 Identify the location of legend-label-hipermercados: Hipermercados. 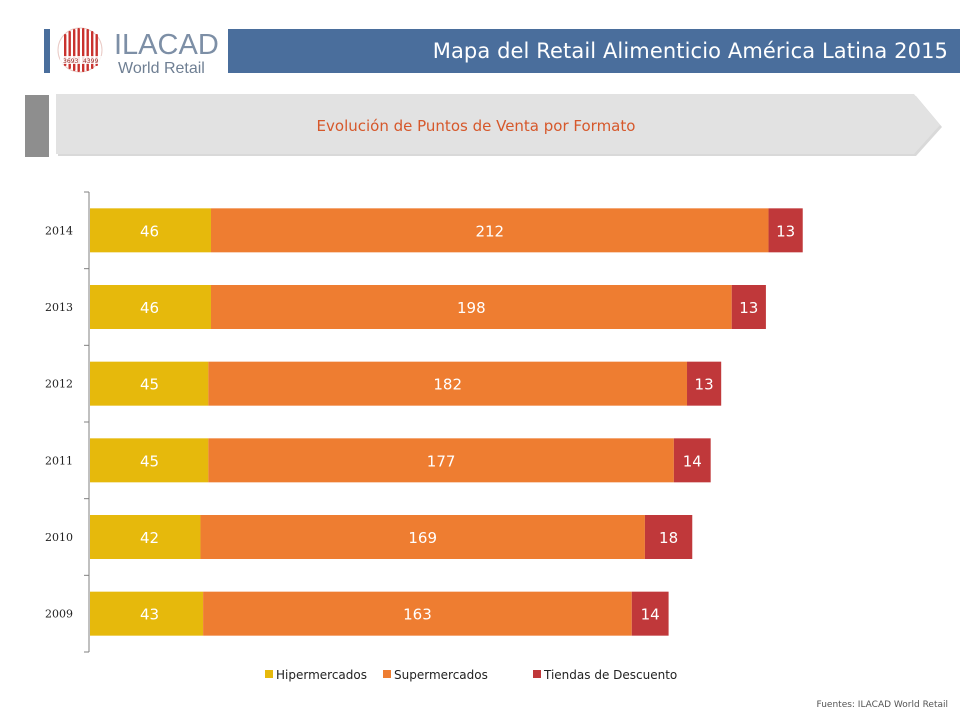
(321, 675).